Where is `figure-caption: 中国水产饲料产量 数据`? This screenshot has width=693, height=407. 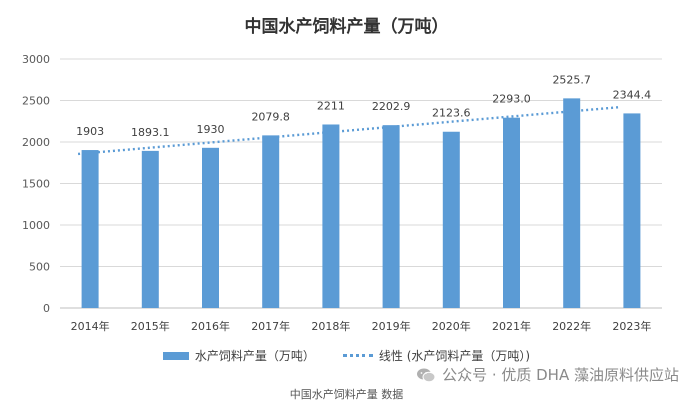 figure-caption: 中国水产饲料产量 数据 is located at coordinates (346, 394).